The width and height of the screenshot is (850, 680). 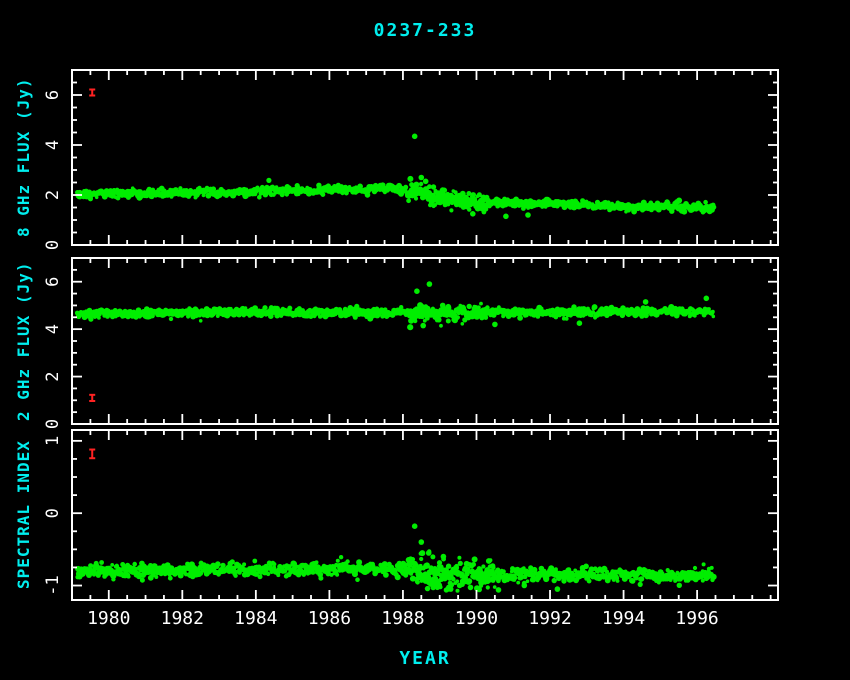 I want to click on panel-flux-2ghz-points, so click(x=395, y=306).